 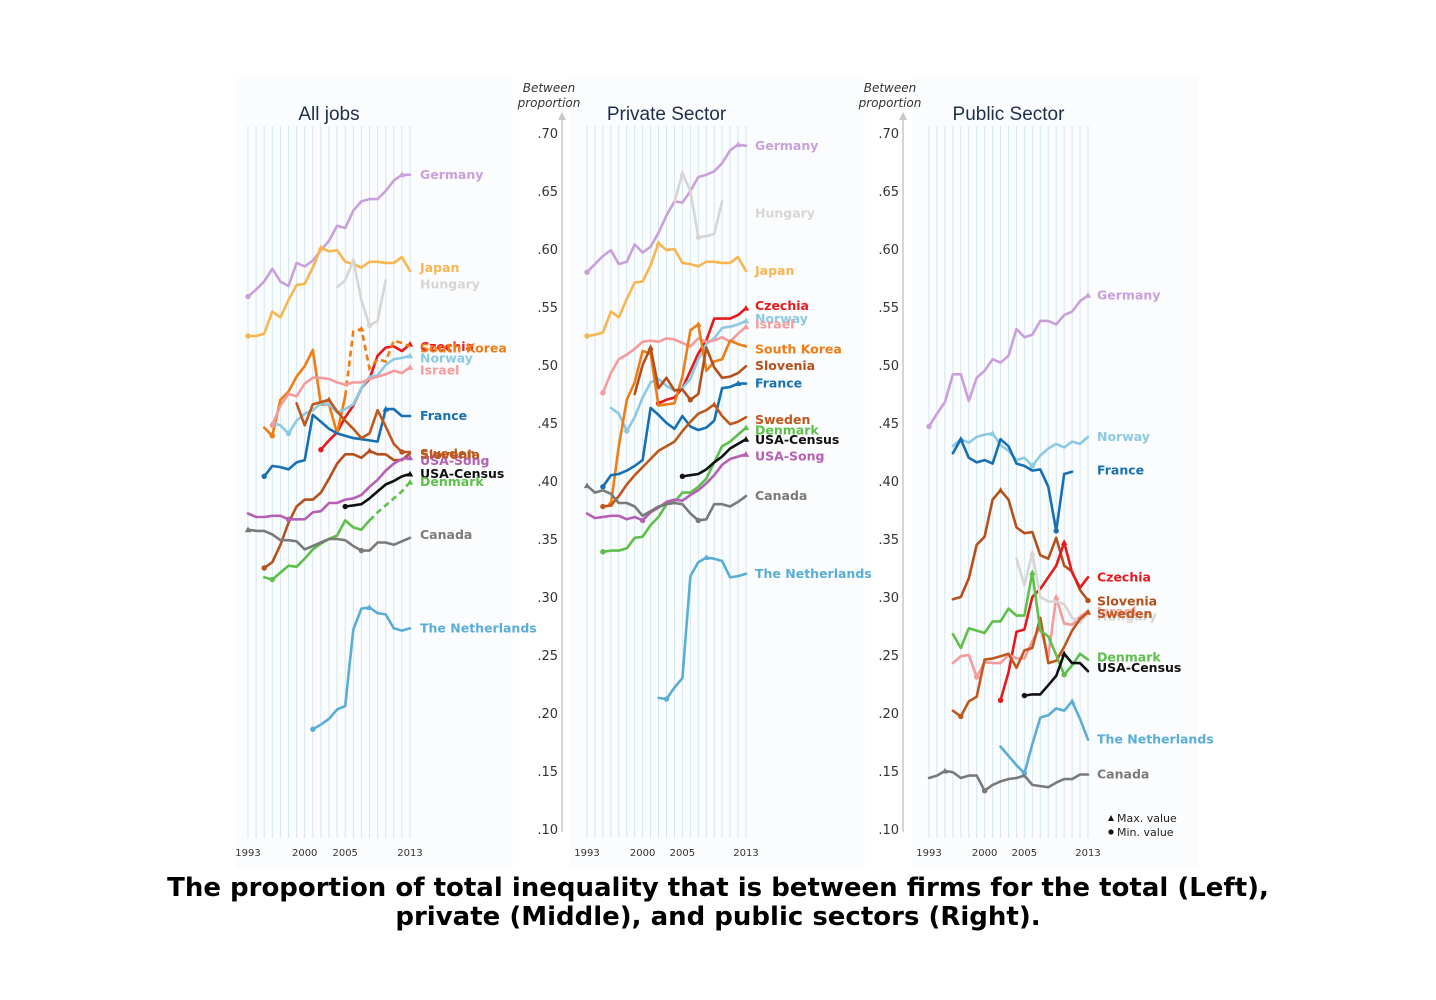 What do you see at coordinates (344, 853) in the screenshot?
I see `x-tick-label: 2005` at bounding box center [344, 853].